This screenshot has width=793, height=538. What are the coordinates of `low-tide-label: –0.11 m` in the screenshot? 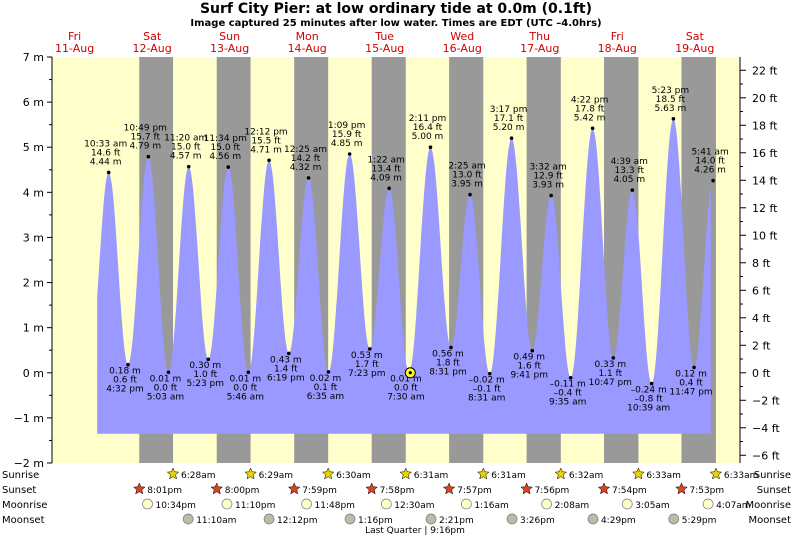 It's located at (568, 385).